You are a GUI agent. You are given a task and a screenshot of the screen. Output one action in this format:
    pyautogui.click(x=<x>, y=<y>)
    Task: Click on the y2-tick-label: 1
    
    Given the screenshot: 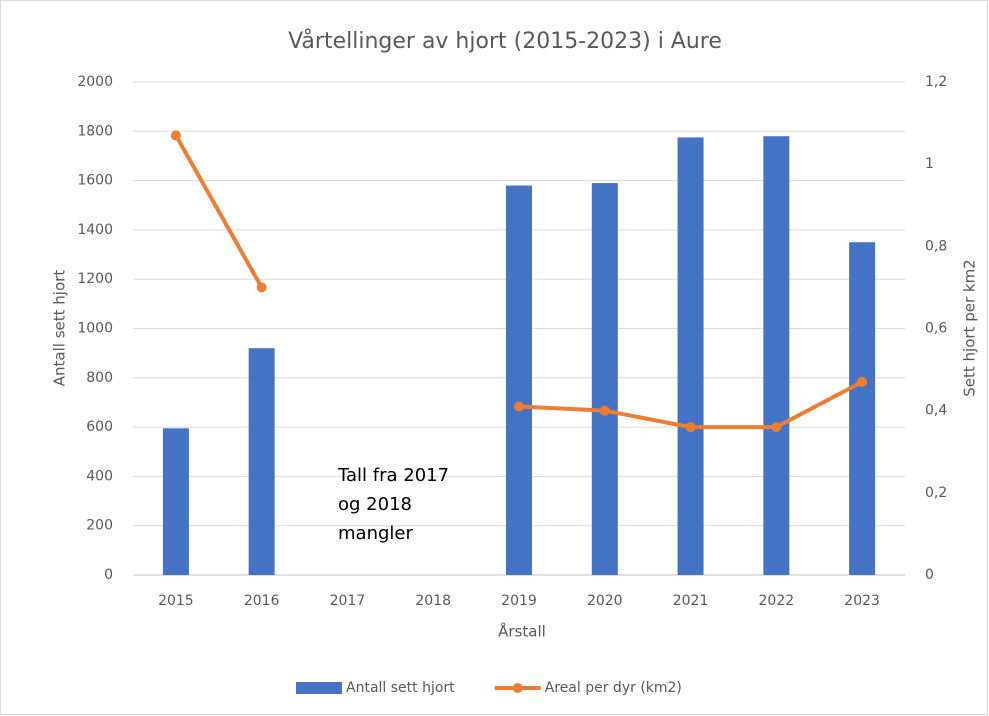 What is the action you would take?
    pyautogui.click(x=929, y=164)
    